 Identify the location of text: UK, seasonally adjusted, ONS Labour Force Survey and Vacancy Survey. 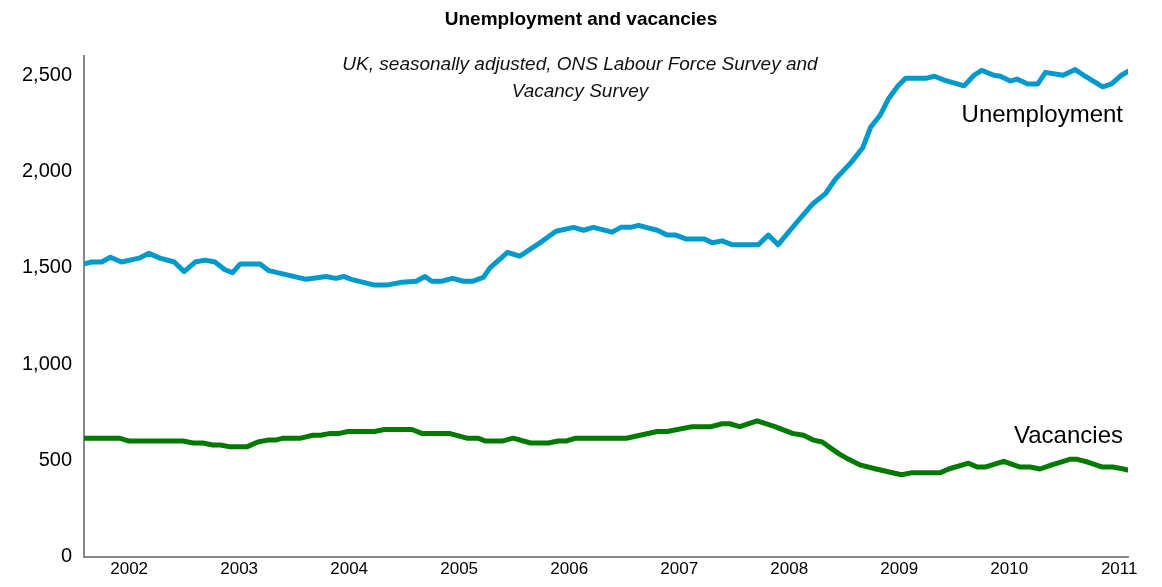
(580, 77).